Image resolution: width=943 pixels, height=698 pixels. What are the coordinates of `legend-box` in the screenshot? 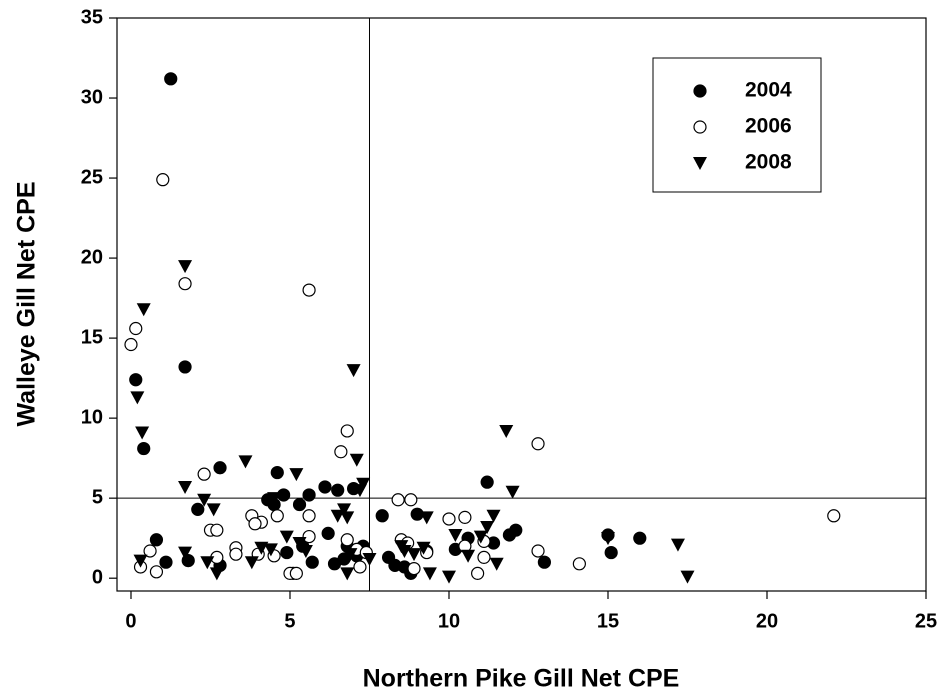 It's located at (737, 125).